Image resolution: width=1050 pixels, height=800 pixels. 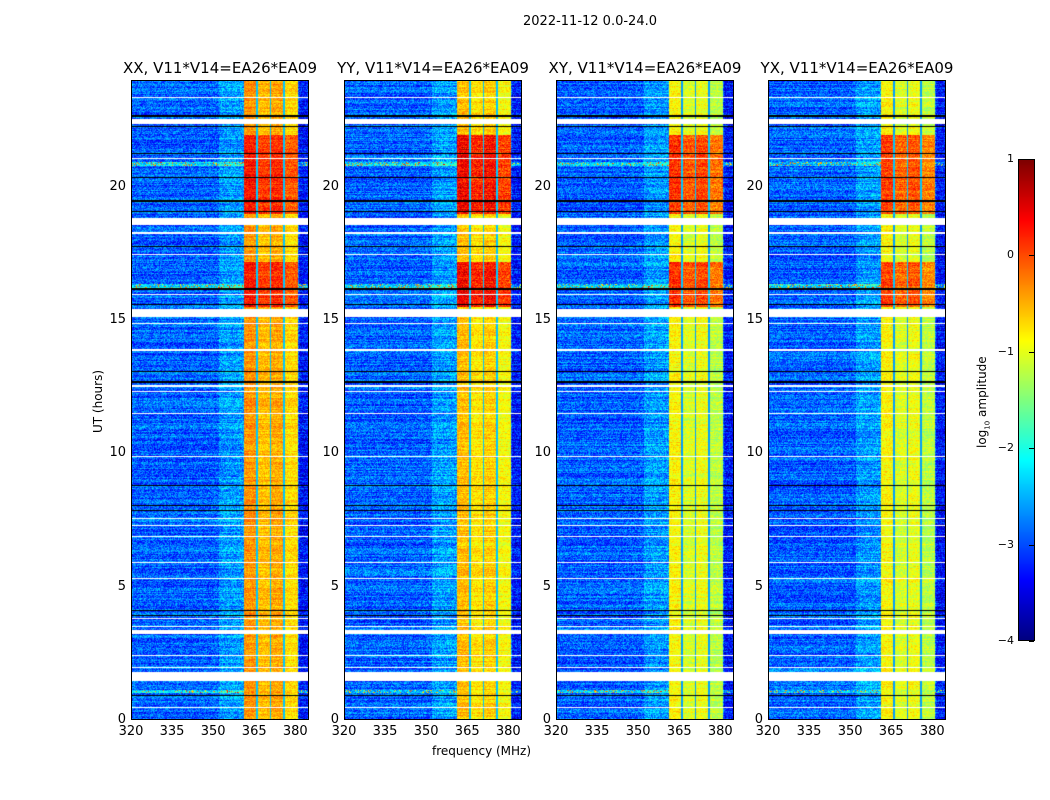 What do you see at coordinates (987, 425) in the screenshot?
I see `colorbar-label-sub: 10` at bounding box center [987, 425].